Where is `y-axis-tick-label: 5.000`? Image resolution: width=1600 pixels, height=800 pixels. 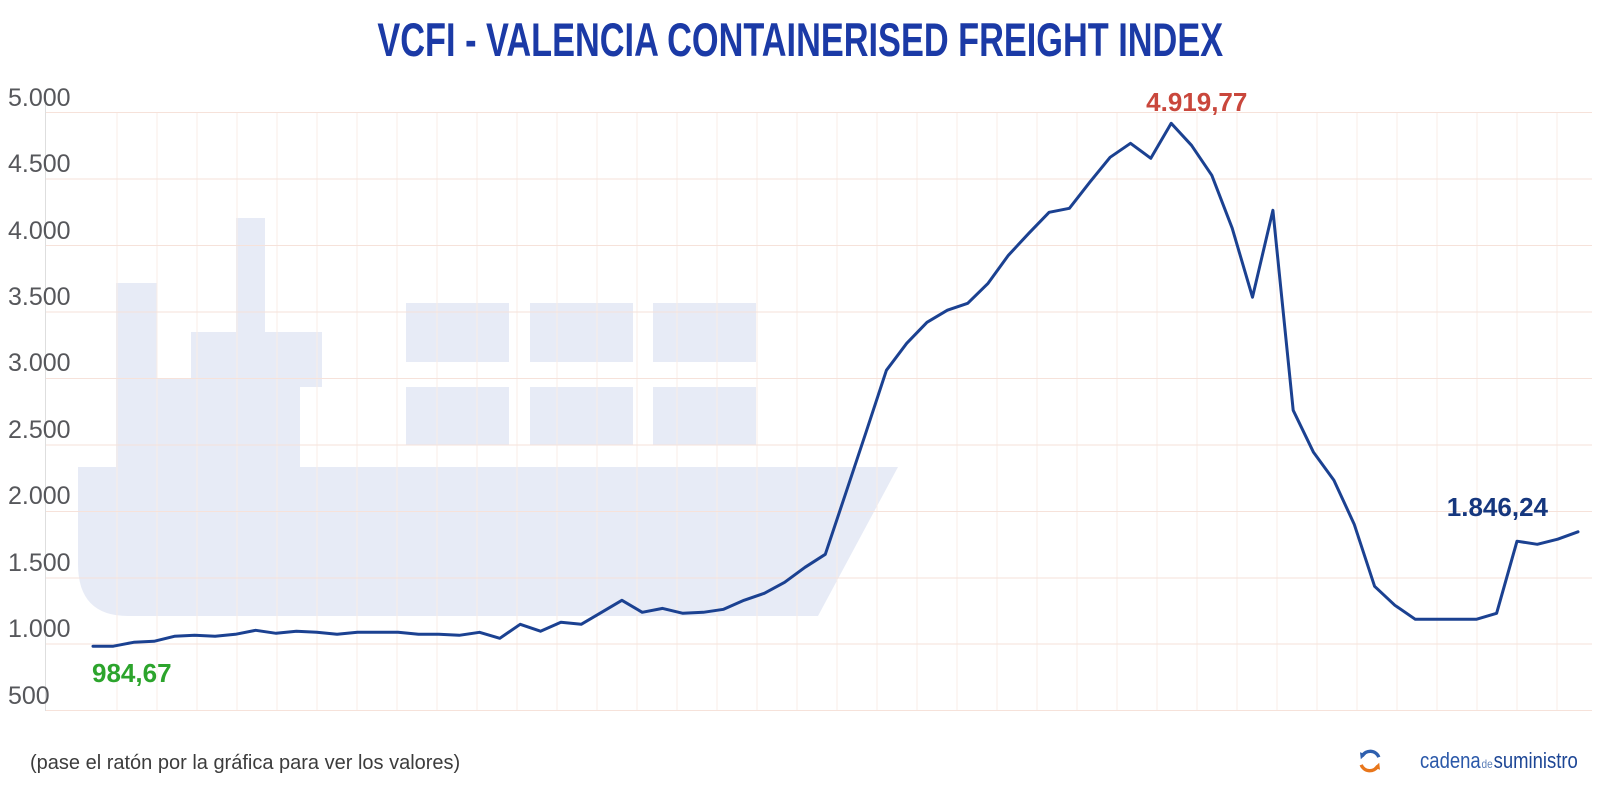
y-axis-tick-label: 5.000 is located at coordinates (39, 97).